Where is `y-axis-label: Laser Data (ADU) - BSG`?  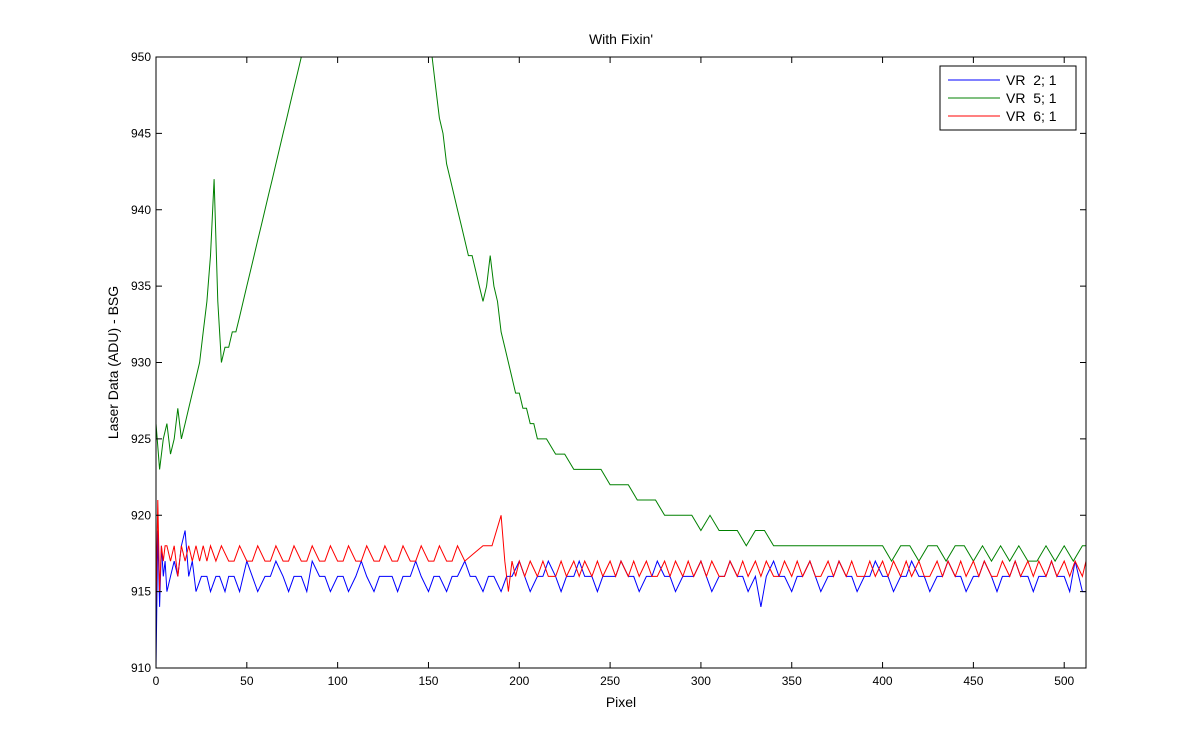 y-axis-label: Laser Data (ADU) - BSG is located at coordinates (113, 362).